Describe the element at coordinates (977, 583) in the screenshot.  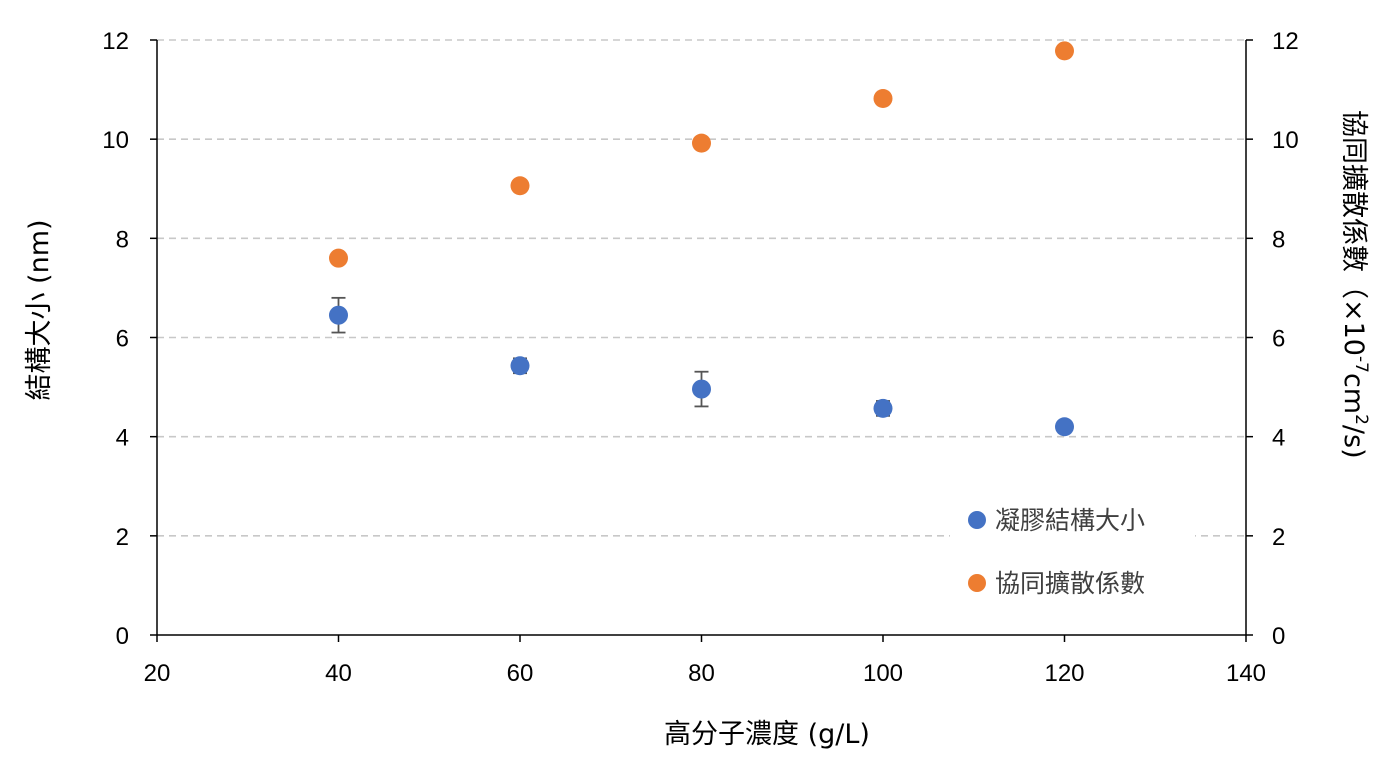
I see `legend-marker-diffusion` at that location.